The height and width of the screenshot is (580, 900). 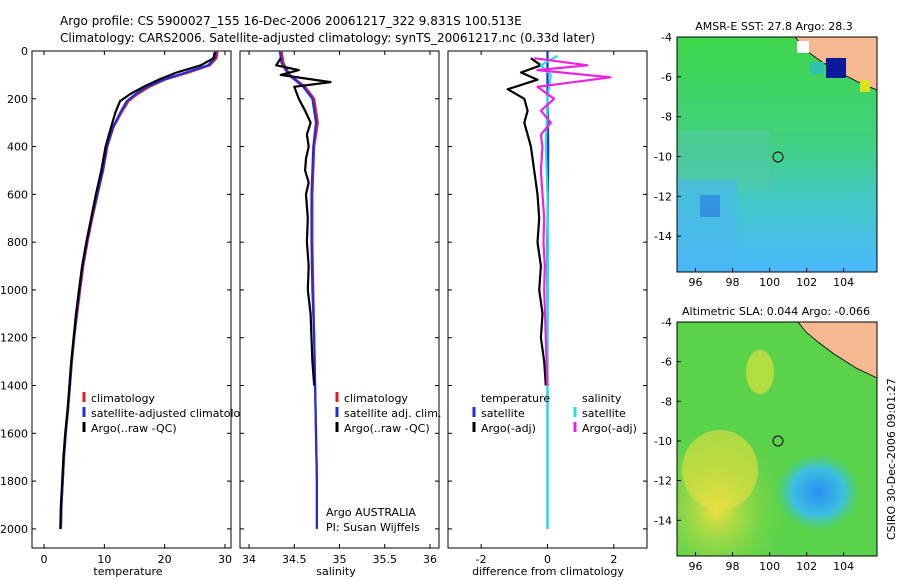 I want to click on sla-high-anomaly-west, so click(x=720, y=470).